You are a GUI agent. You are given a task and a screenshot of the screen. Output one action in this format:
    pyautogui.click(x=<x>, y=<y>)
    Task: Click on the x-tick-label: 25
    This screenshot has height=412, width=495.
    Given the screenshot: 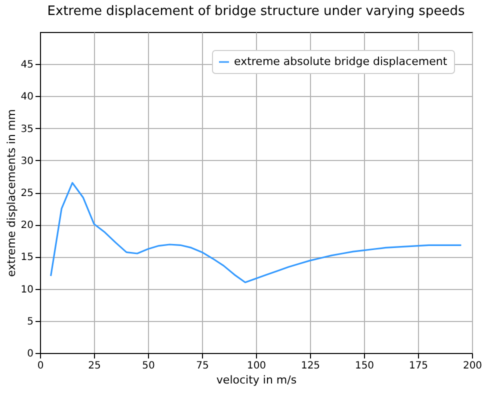 What is the action you would take?
    pyautogui.click(x=94, y=366)
    